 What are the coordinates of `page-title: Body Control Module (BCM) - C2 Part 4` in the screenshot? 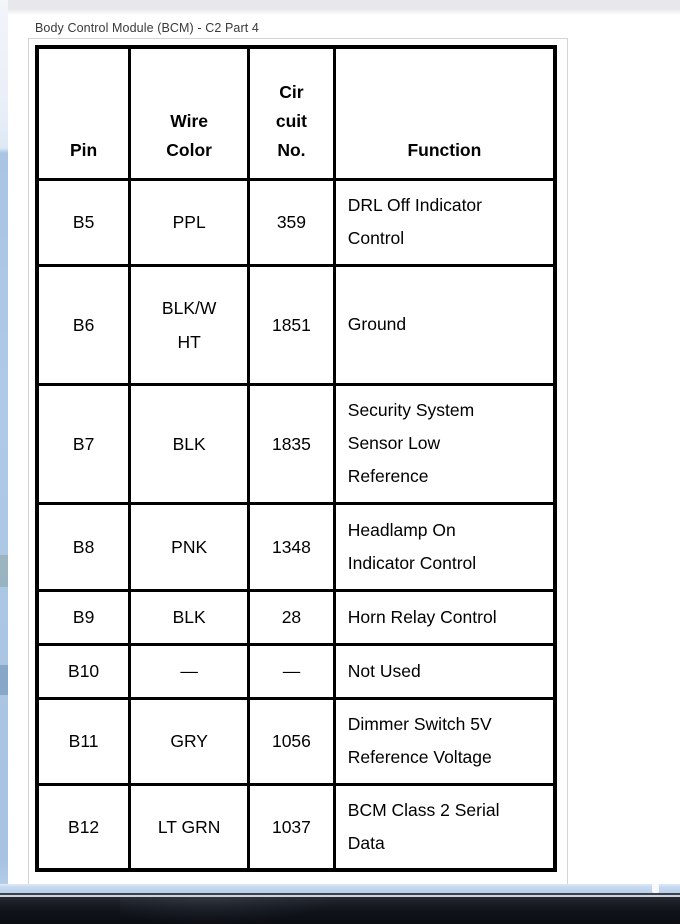 It's located at (147, 28).